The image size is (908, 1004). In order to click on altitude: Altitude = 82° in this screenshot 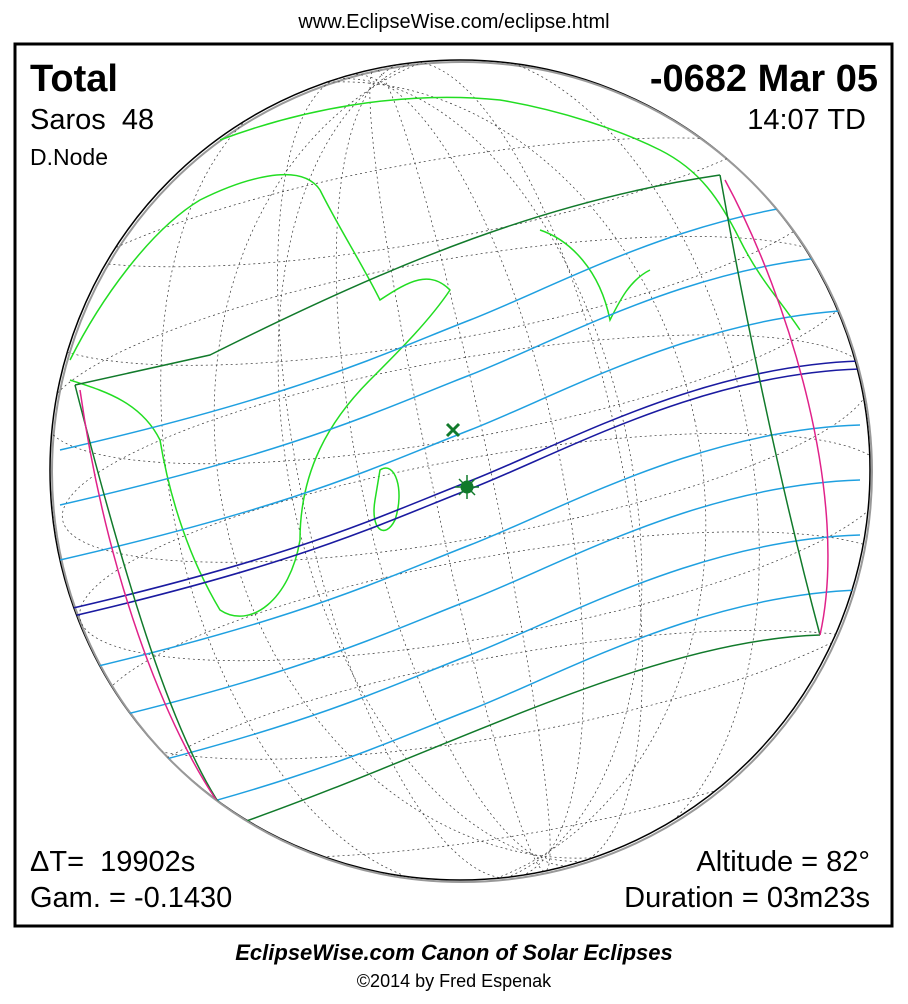, I will do `click(783, 862)`.